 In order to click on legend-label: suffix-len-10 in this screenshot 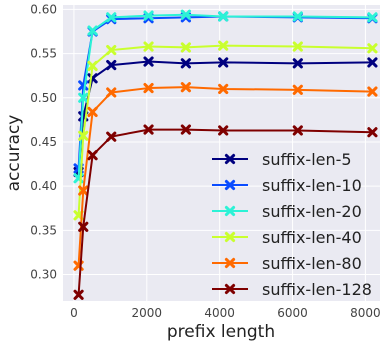, I will do `click(312, 185)`.